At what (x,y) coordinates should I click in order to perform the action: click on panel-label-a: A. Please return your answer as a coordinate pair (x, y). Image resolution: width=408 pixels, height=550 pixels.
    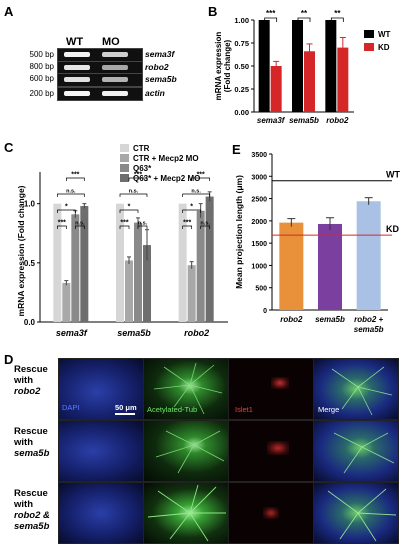
    Looking at the image, I should click on (9, 11).